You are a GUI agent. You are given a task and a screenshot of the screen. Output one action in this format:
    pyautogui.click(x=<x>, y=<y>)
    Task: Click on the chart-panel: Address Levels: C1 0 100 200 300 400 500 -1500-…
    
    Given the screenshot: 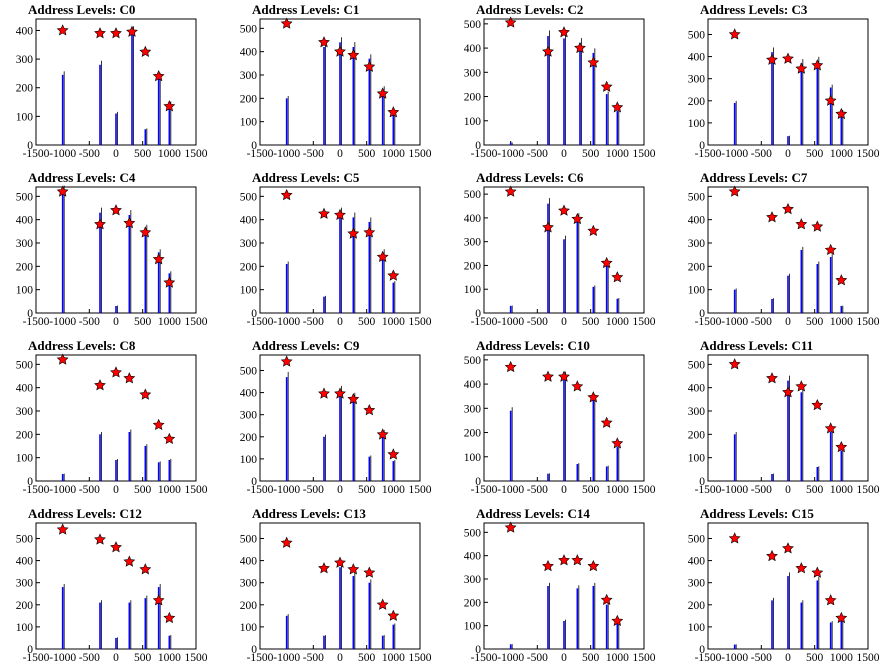 What is the action you would take?
    pyautogui.click(x=336, y=84)
    